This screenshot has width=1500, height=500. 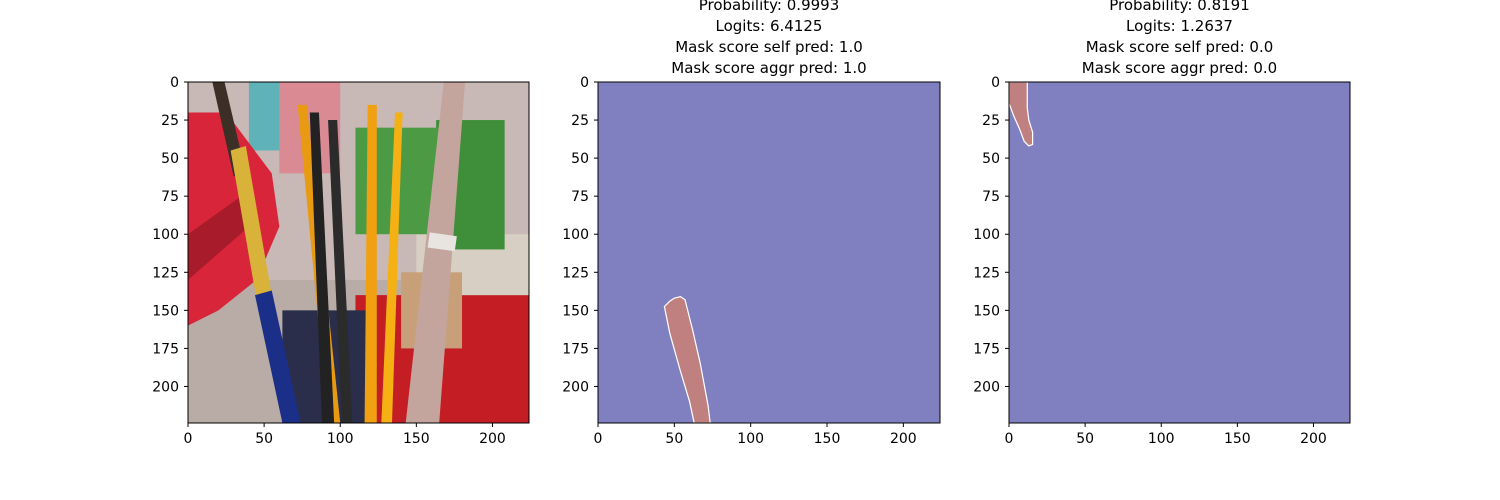 What do you see at coordinates (1179, 26) in the screenshot?
I see `panel-title-line: Logits: 1.2637` at bounding box center [1179, 26].